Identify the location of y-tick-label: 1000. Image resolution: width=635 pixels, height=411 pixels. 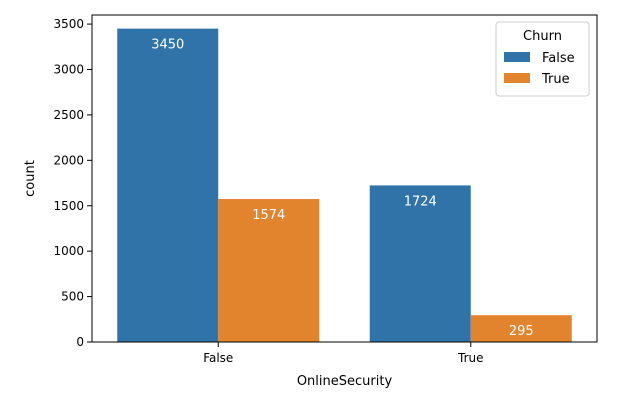
(68, 251).